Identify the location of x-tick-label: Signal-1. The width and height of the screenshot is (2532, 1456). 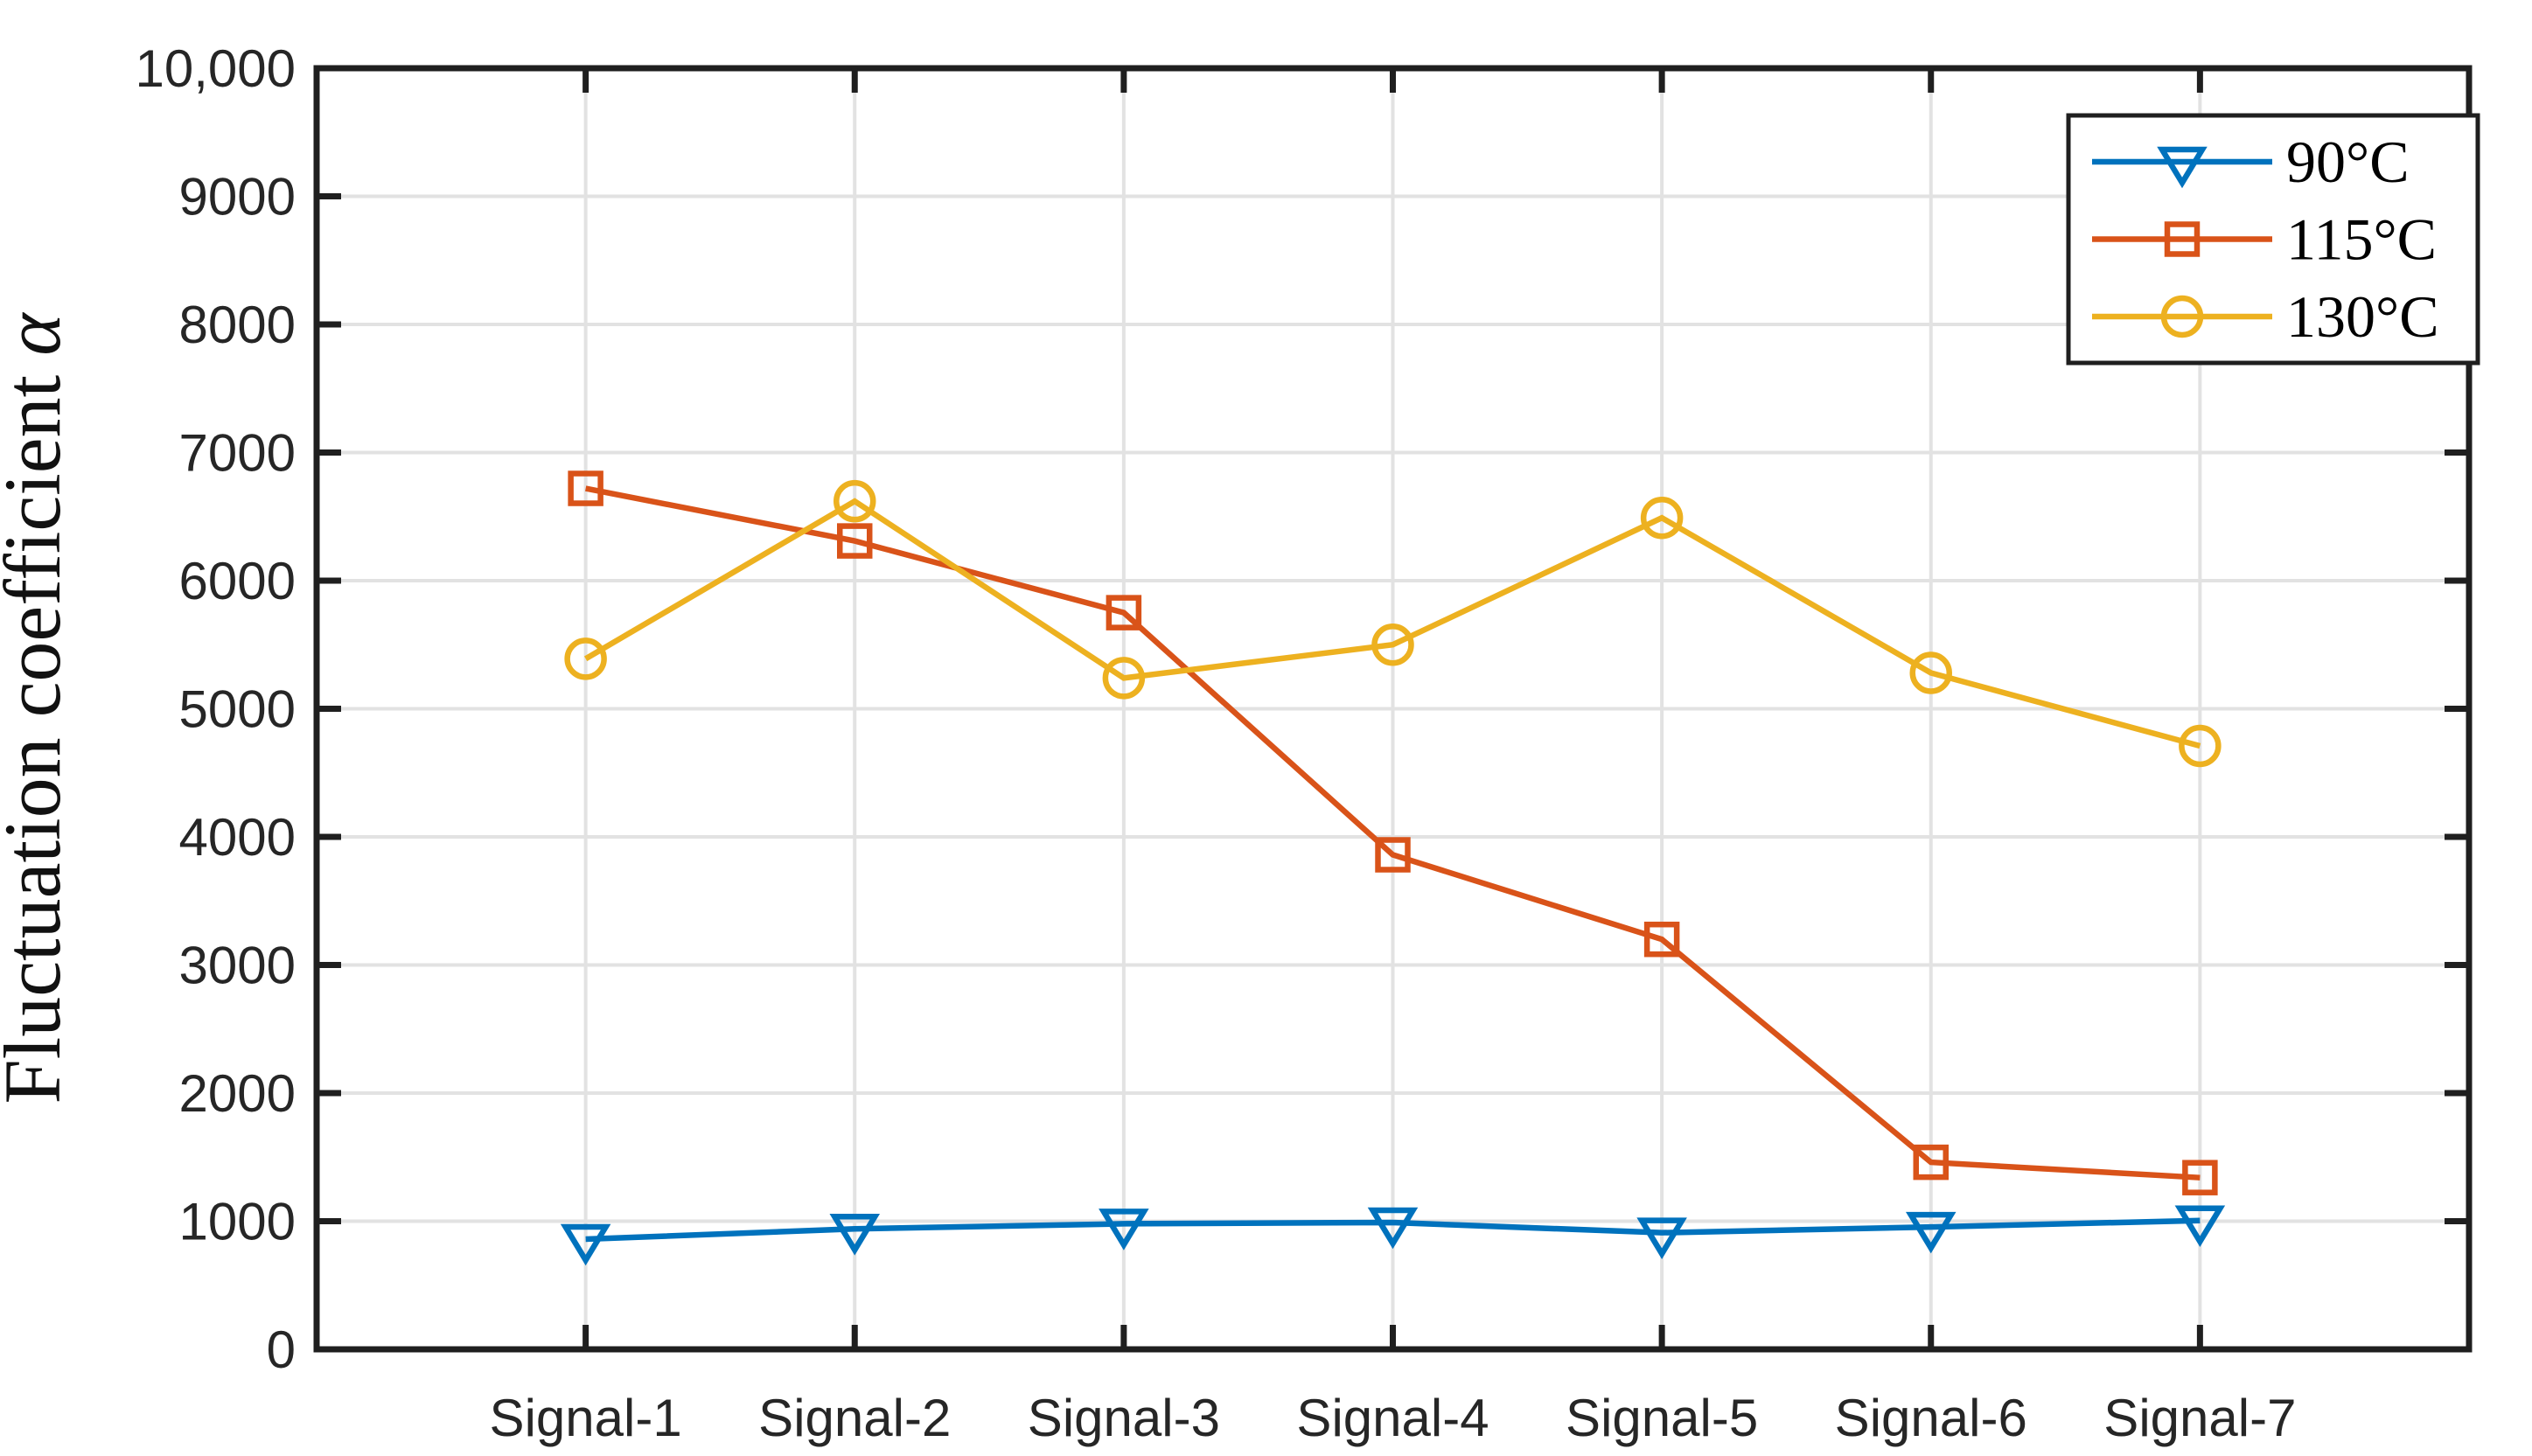
(586, 1418).